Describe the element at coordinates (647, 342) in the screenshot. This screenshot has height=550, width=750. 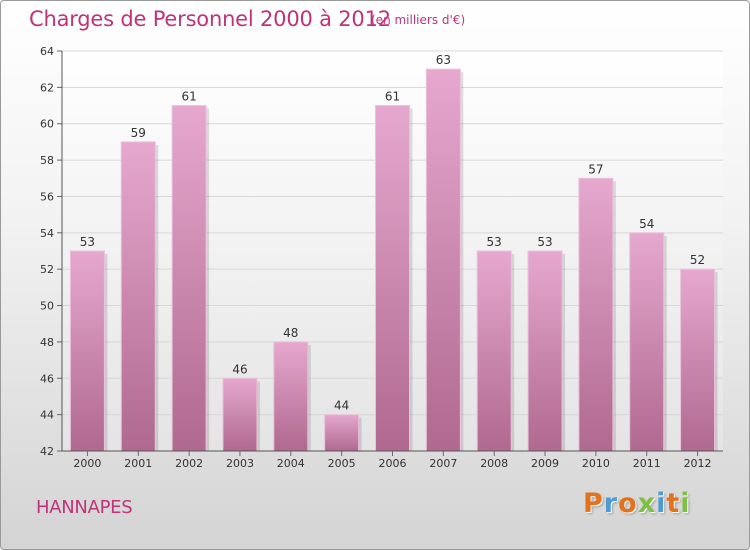
I see `bar-2011` at that location.